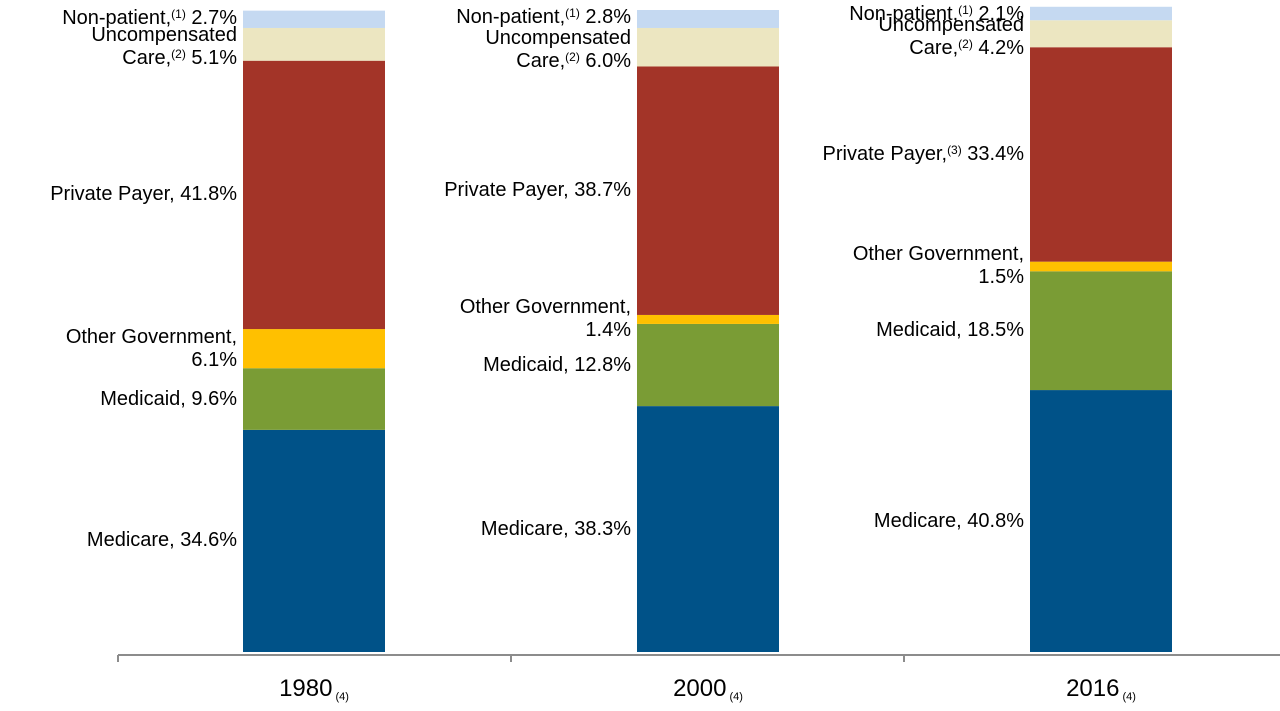 The image size is (1280, 711). I want to click on bar-segment-uncompensated-2016, so click(1101, 34).